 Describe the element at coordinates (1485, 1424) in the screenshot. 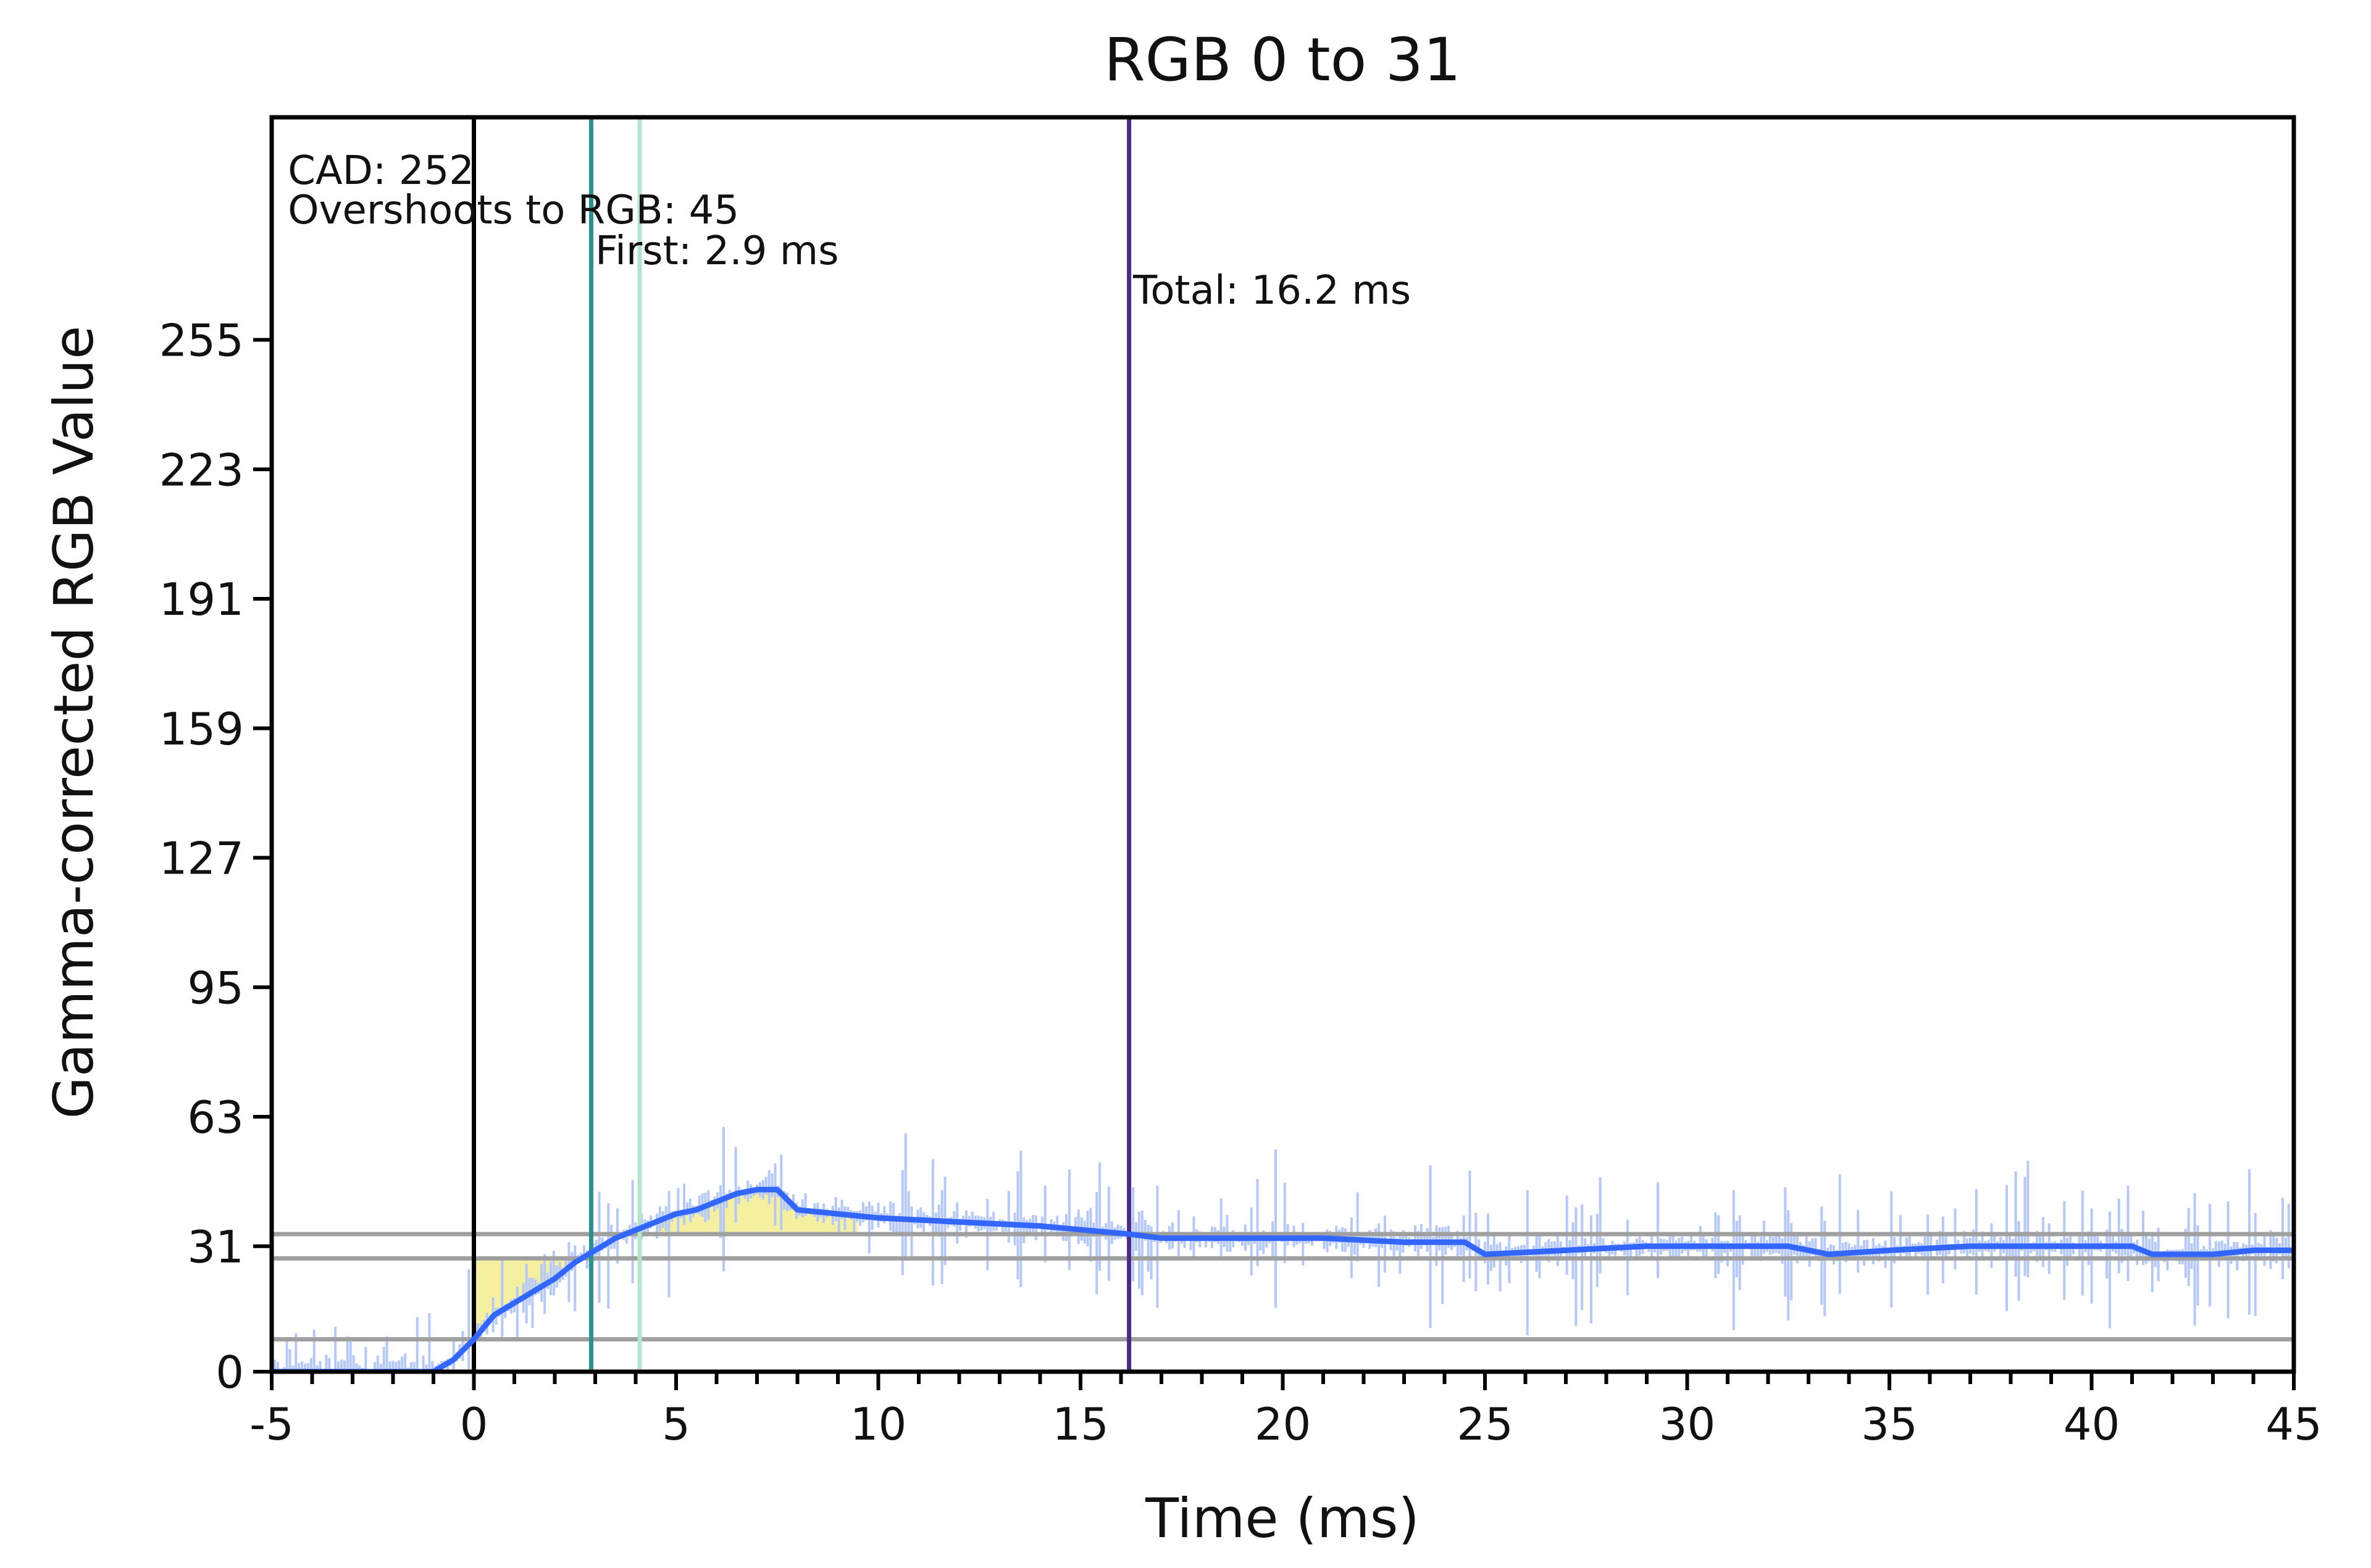

I see `x-tick-label: 25` at that location.